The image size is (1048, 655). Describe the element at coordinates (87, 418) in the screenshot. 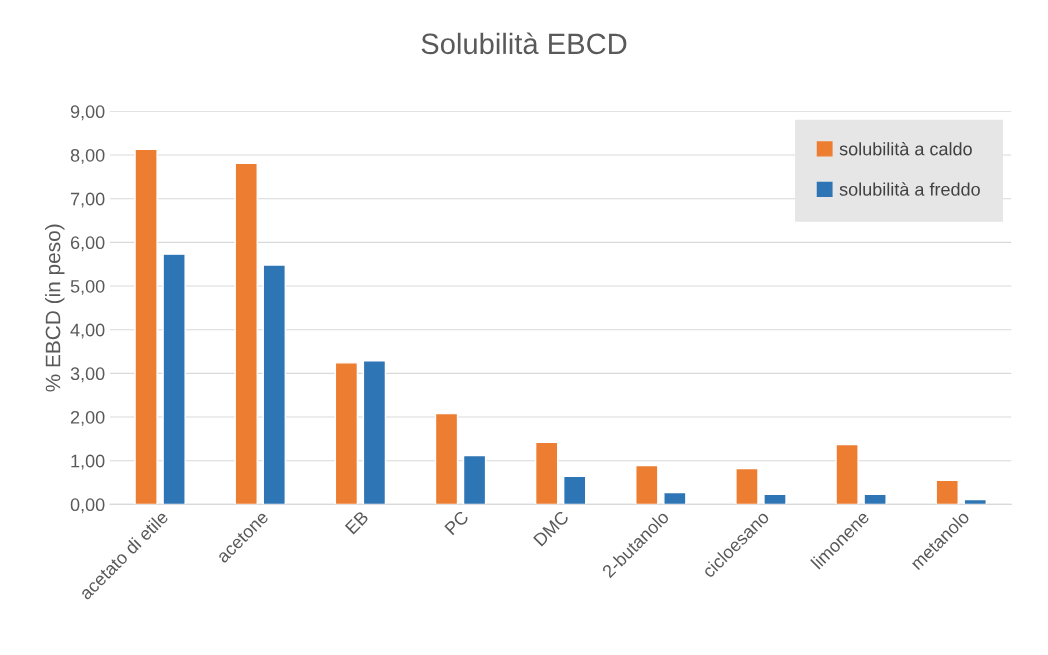

I see `y-tick-label: 2,00` at that location.